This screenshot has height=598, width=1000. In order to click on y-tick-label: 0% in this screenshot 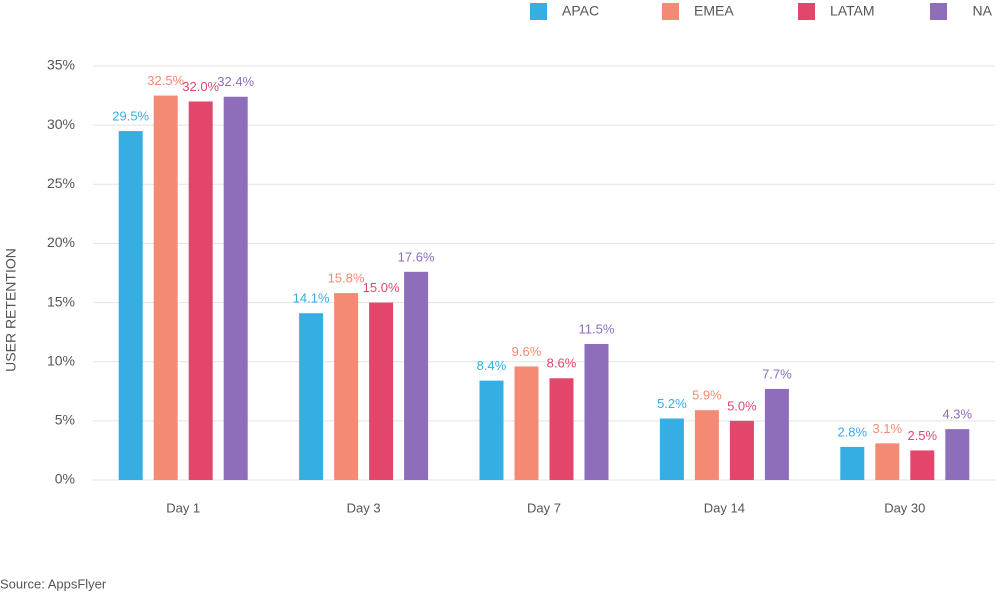, I will do `click(65, 479)`.